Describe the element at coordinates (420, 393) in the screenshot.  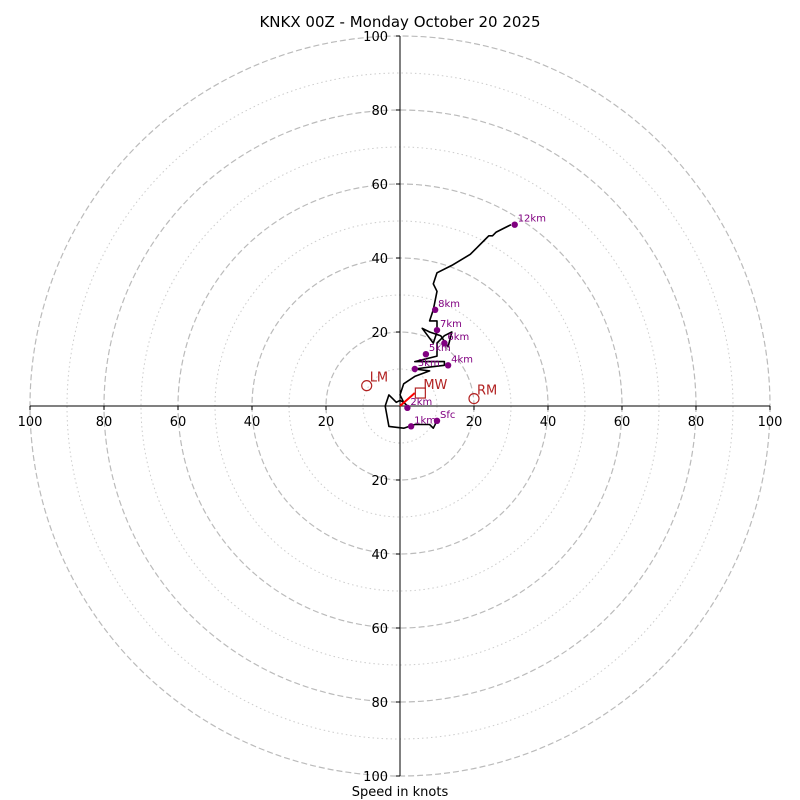
I see `storm-motion-marker-mw` at that location.